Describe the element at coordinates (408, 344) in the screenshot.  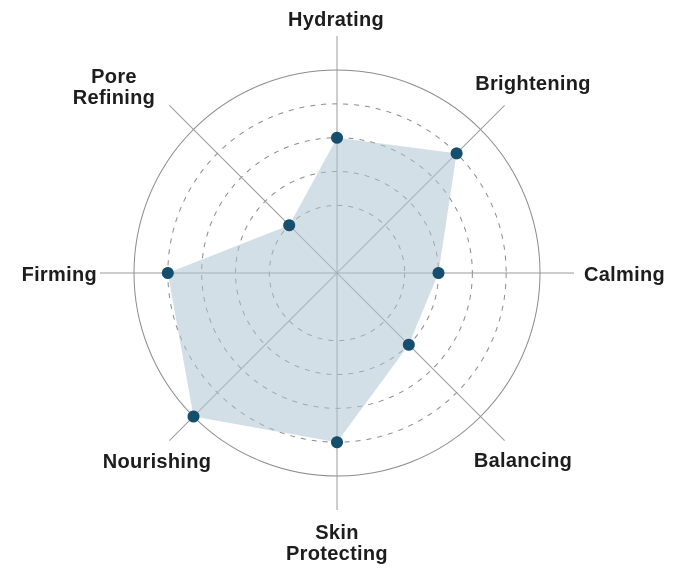
I see `data-point-balancing` at that location.